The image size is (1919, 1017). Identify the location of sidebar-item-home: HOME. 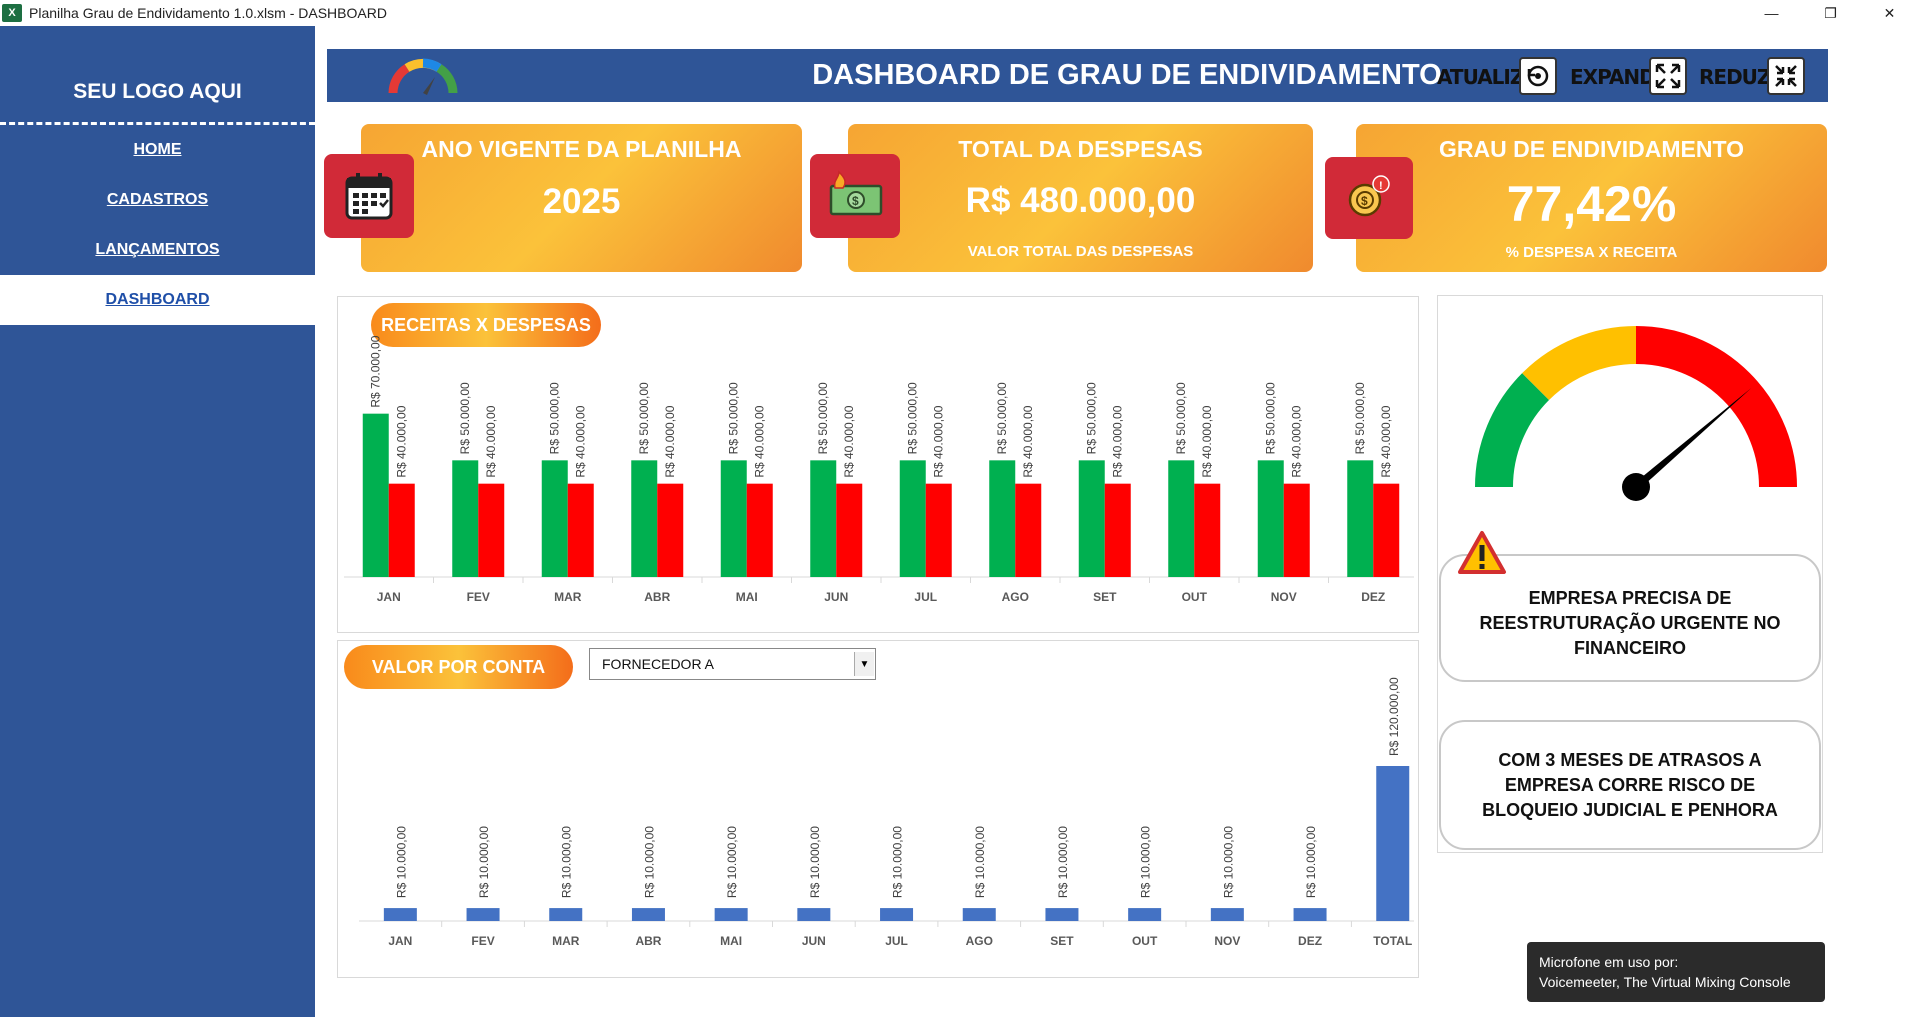
(157, 149).